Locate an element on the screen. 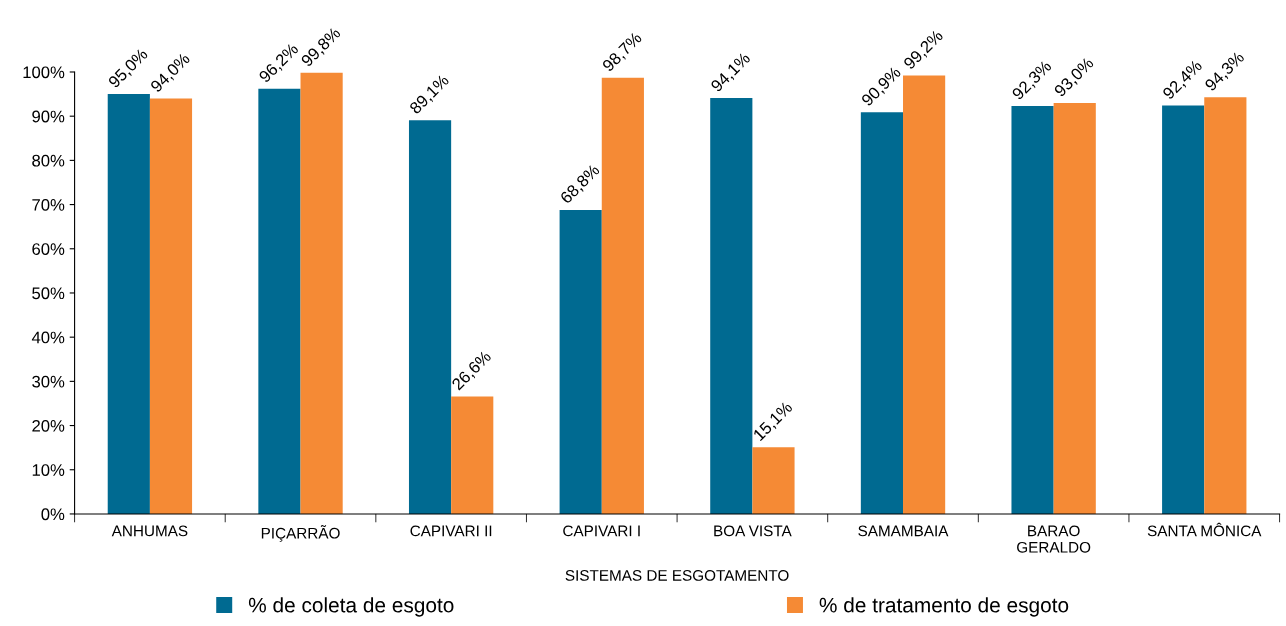 Image resolution: width=1286 pixels, height=626 pixels. y-tick-label: 50% is located at coordinates (48, 293).